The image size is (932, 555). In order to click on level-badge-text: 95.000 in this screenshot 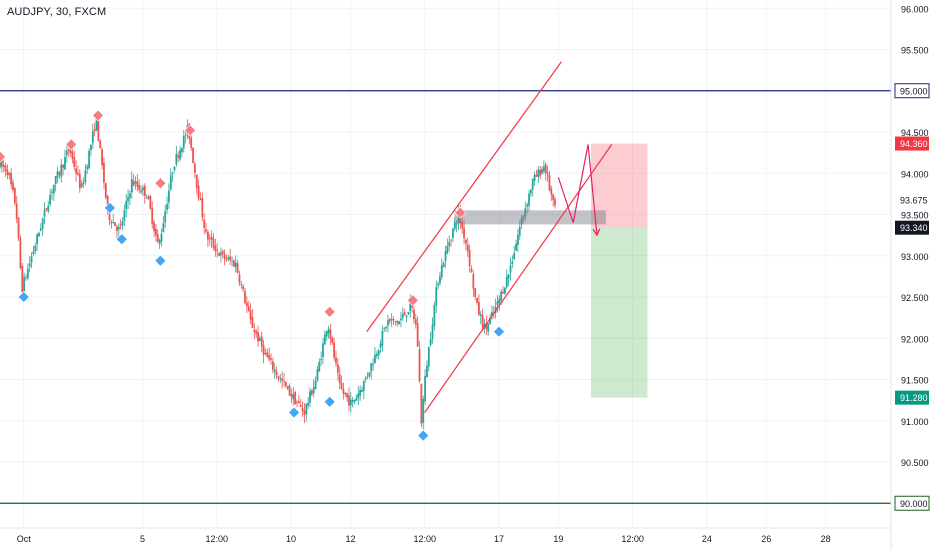, I will do `click(914, 91)`.